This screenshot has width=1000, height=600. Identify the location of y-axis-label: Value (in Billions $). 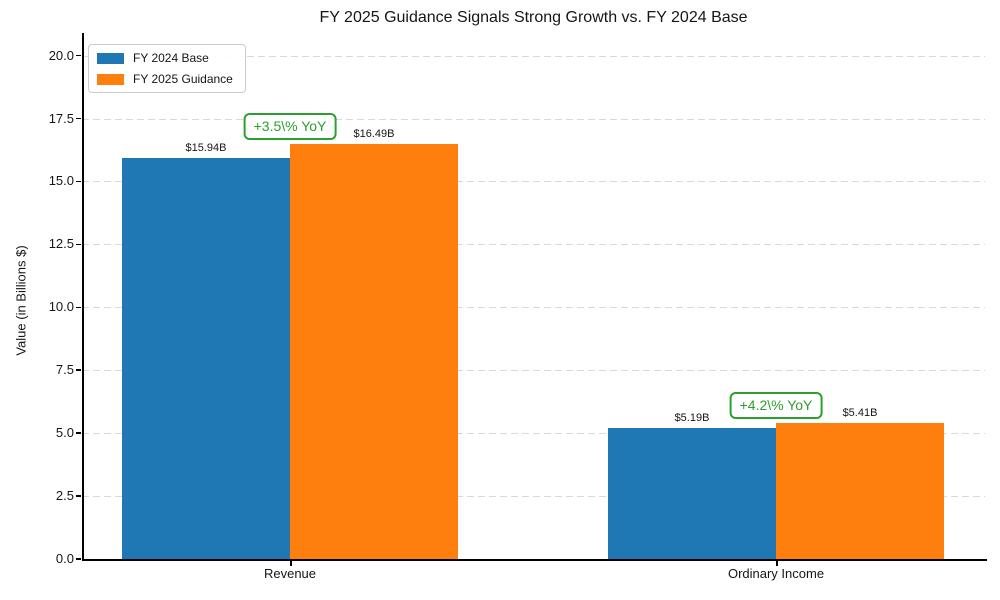
(21, 300).